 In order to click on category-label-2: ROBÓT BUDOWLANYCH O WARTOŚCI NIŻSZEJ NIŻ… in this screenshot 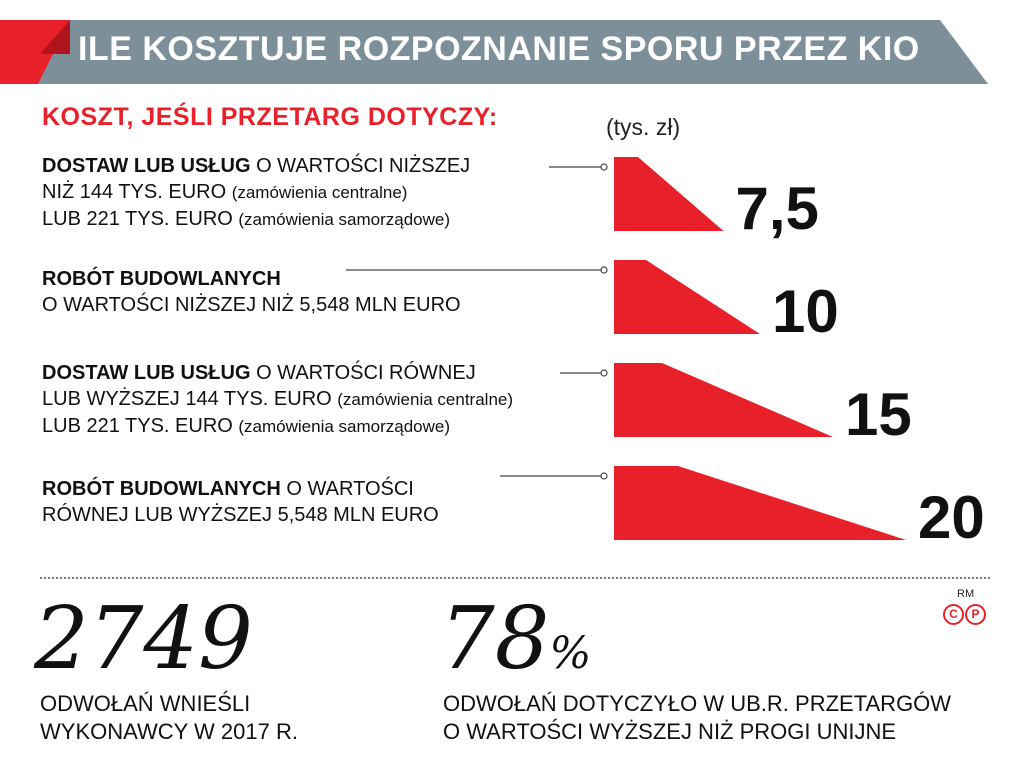, I will do `click(251, 292)`.